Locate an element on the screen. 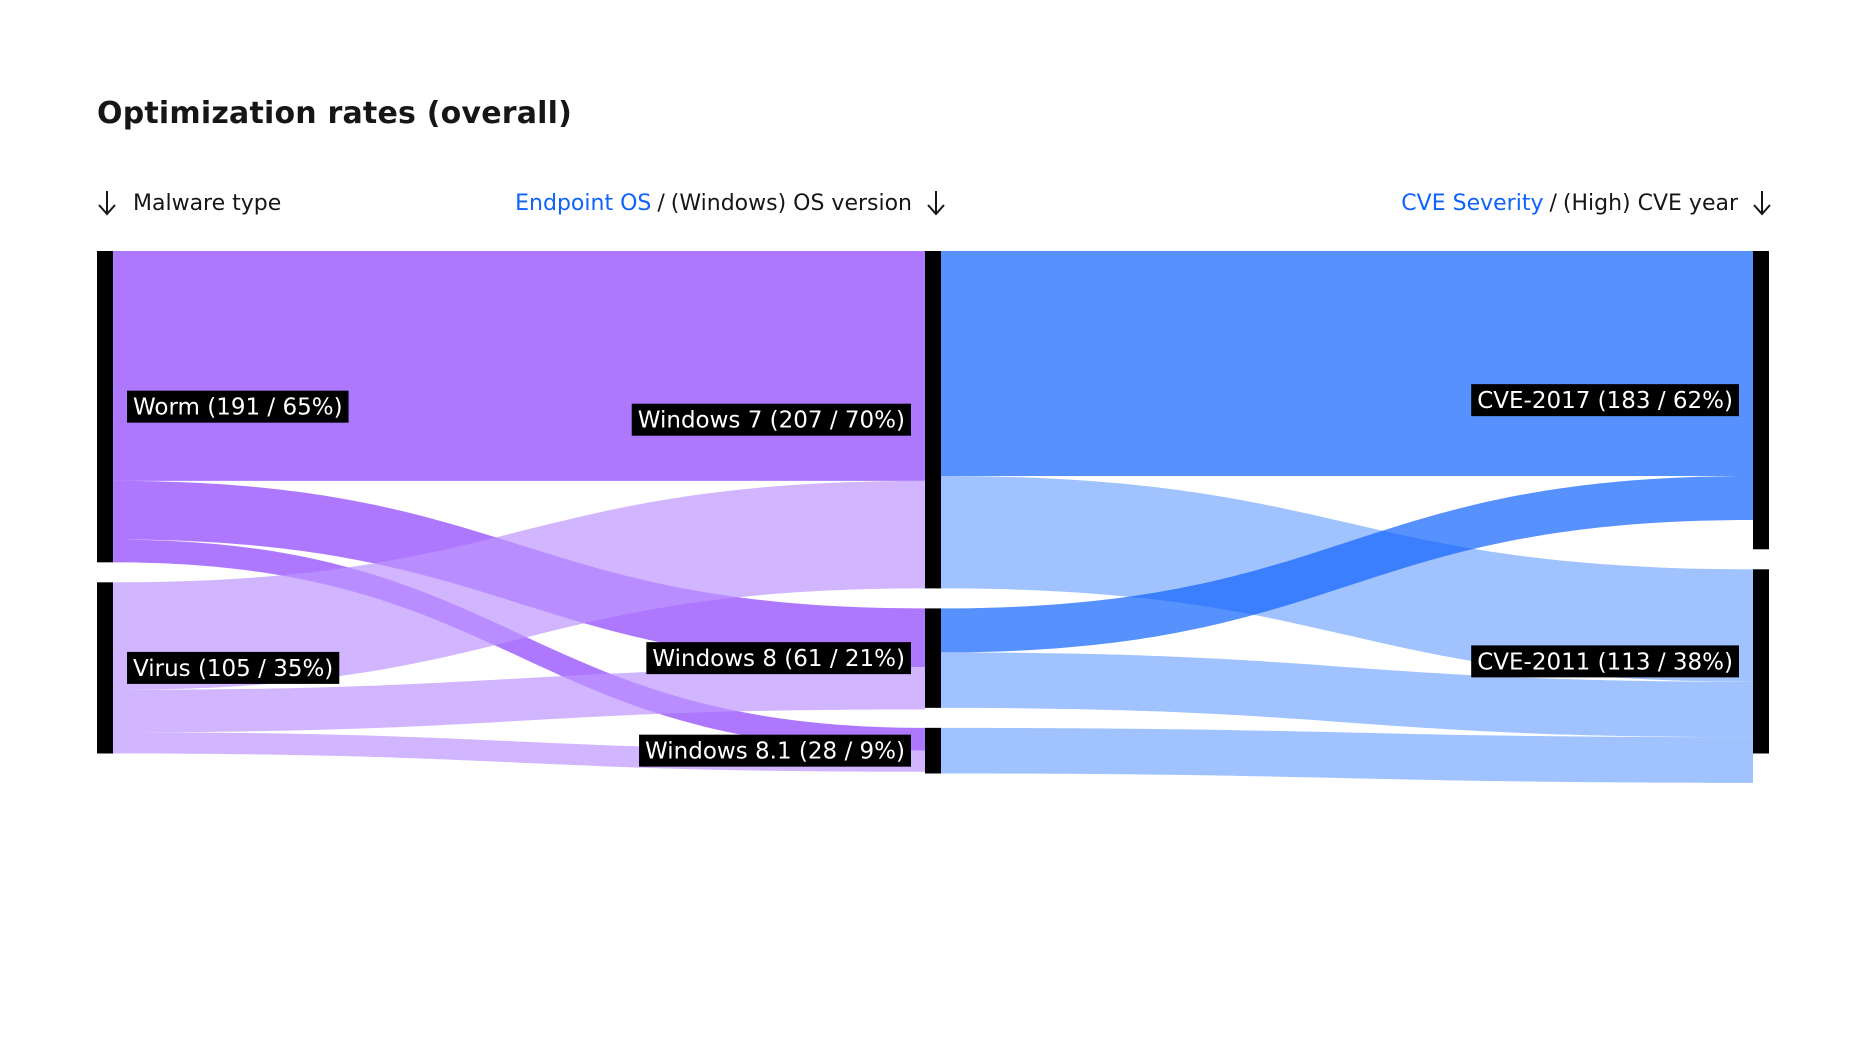  node-label-worm: Worm (191 / 65%) is located at coordinates (238, 406).